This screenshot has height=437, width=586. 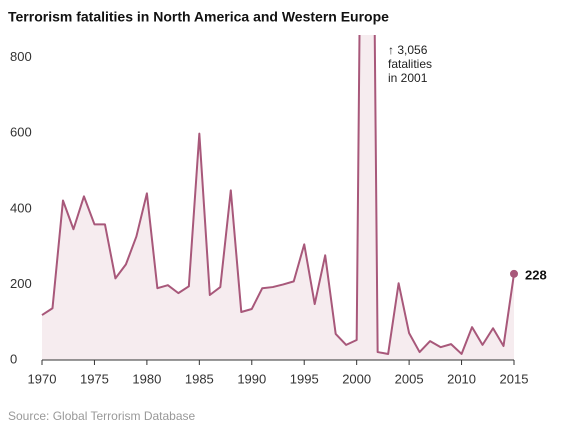 I want to click on annotation: ↑ 3,056, so click(x=408, y=50).